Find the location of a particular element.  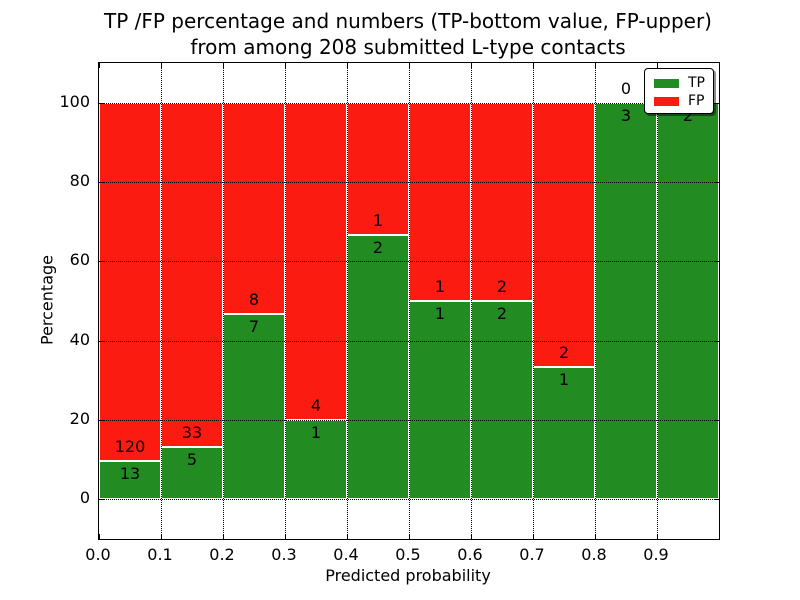

bar-fp-bin6 is located at coordinates (502, 201).